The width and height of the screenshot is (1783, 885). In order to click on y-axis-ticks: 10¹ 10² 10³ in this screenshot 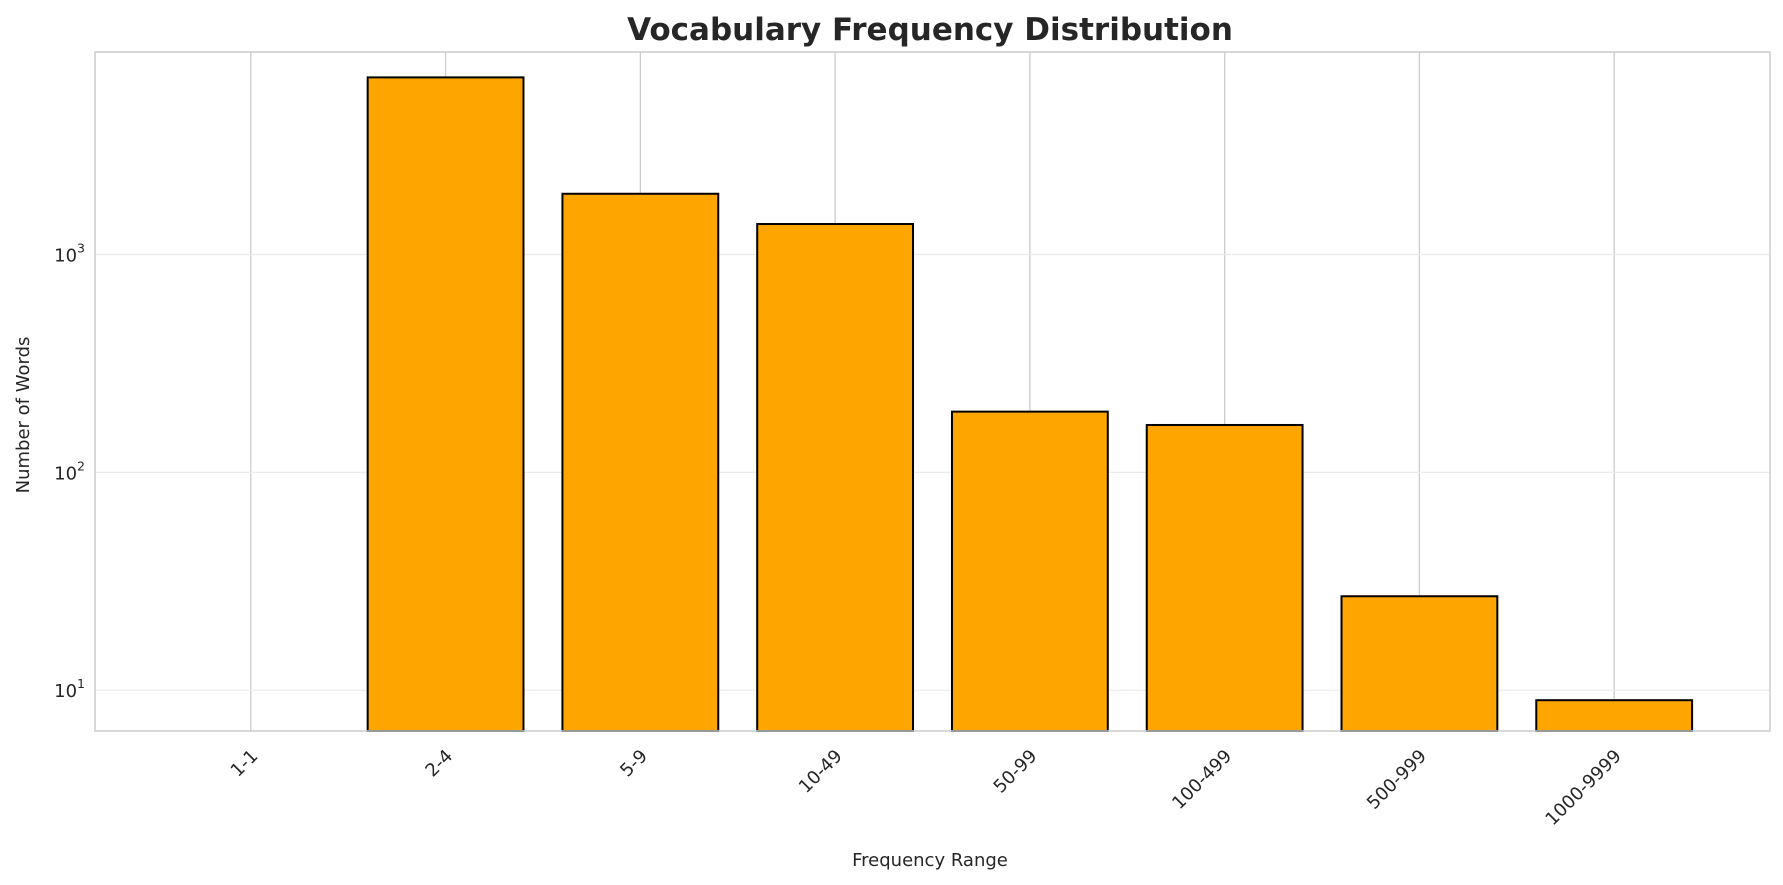, I will do `click(69, 471)`.